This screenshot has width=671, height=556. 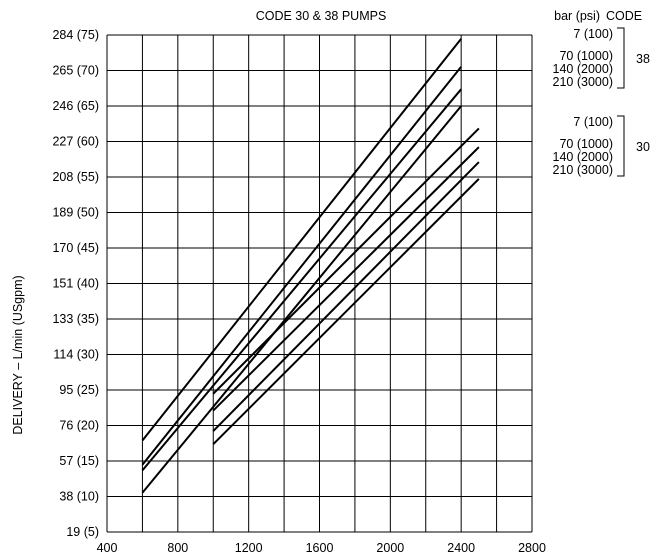 What do you see at coordinates (577, 16) in the screenshot?
I see `legend-header-pressure: bar (psi)` at bounding box center [577, 16].